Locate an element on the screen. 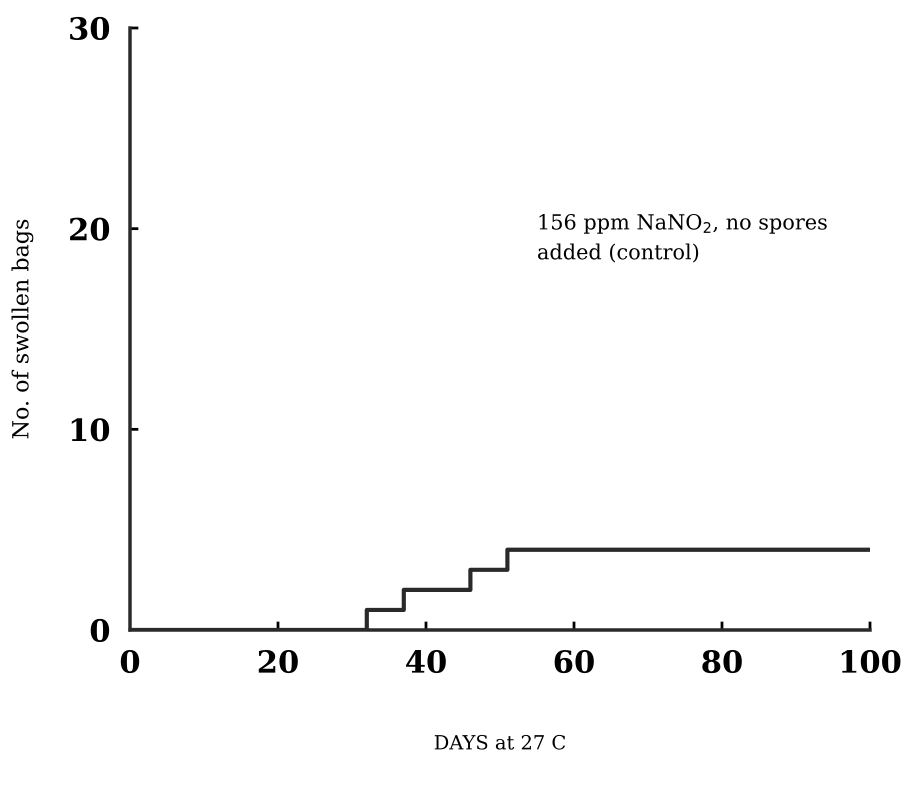  x-tick-label: 60 is located at coordinates (574, 662).